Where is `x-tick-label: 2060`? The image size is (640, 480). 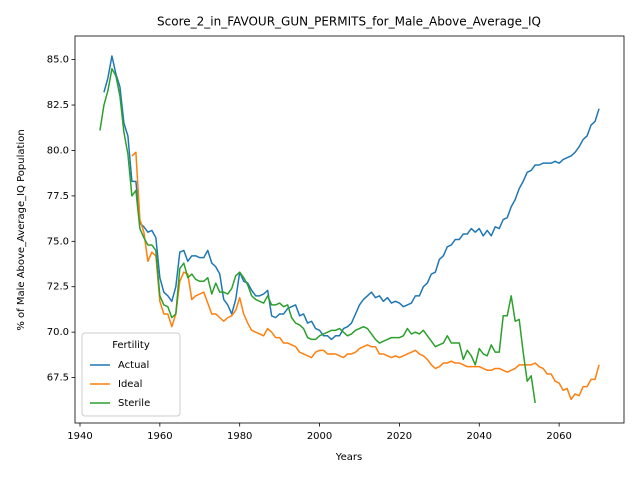
x-tick-label: 2060 is located at coordinates (558, 436).